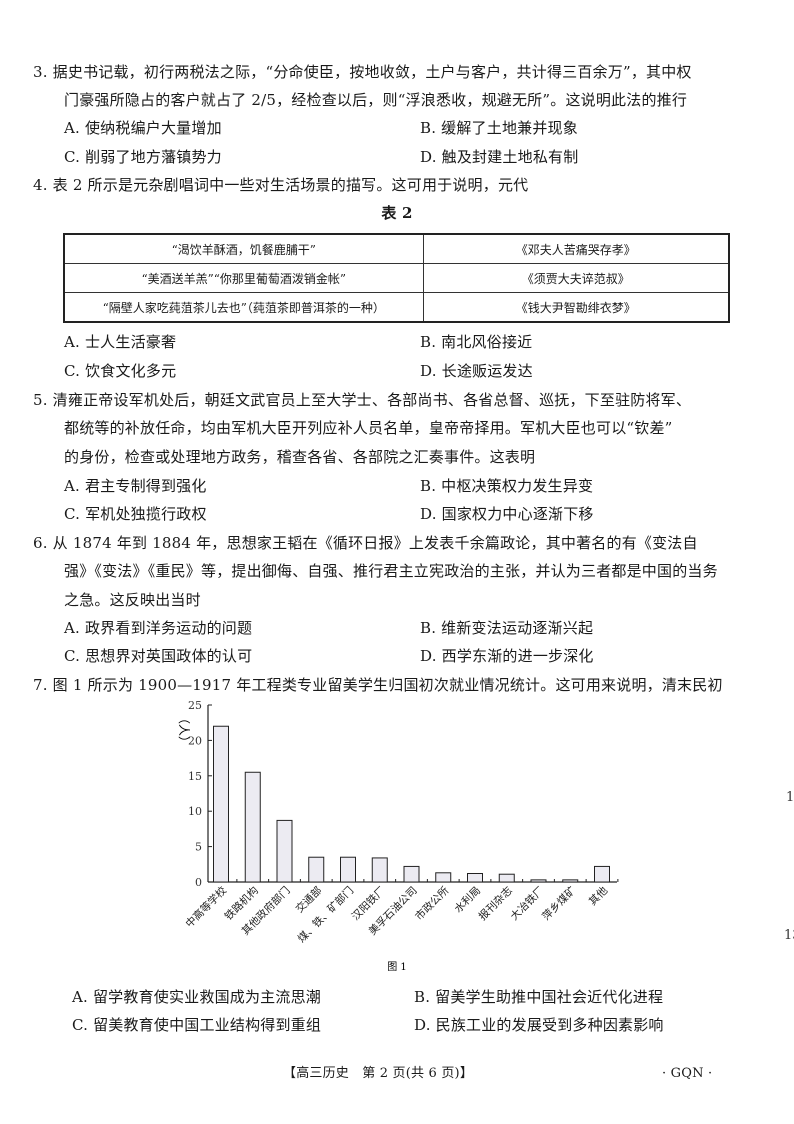 The width and height of the screenshot is (794, 1124). Describe the element at coordinates (495, 903) in the screenshot. I see `x-tick-label: 报刊杂志` at that location.